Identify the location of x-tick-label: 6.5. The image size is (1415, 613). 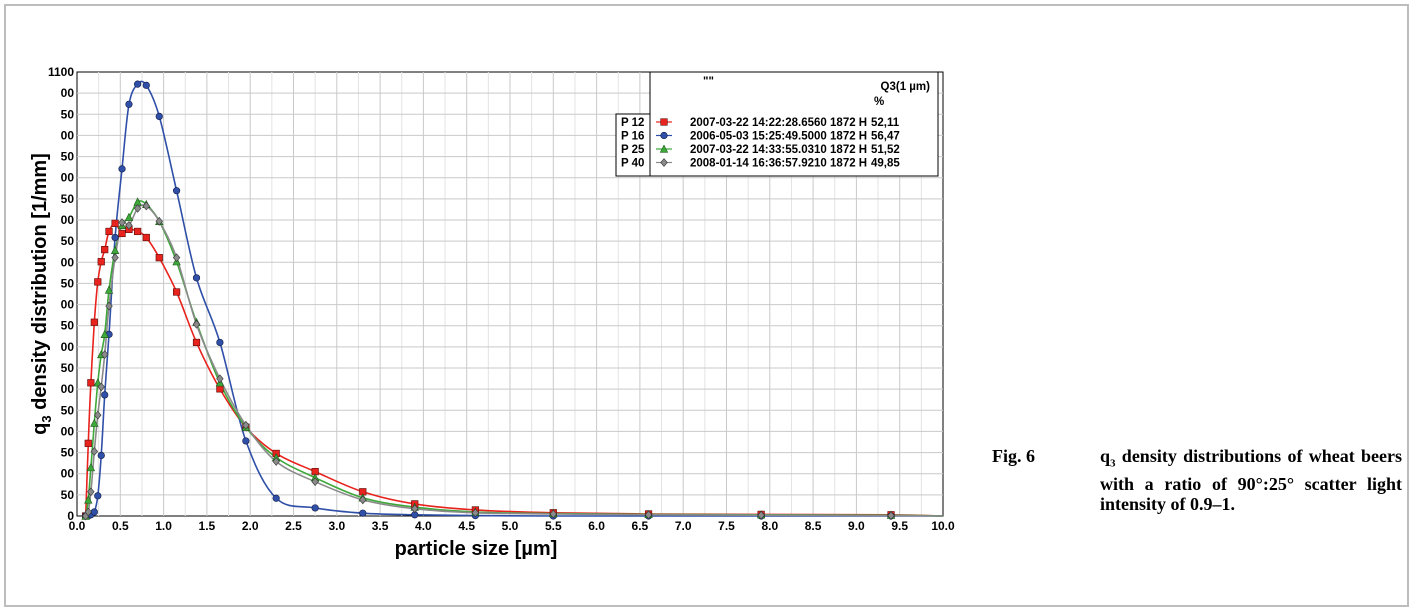
(640, 526).